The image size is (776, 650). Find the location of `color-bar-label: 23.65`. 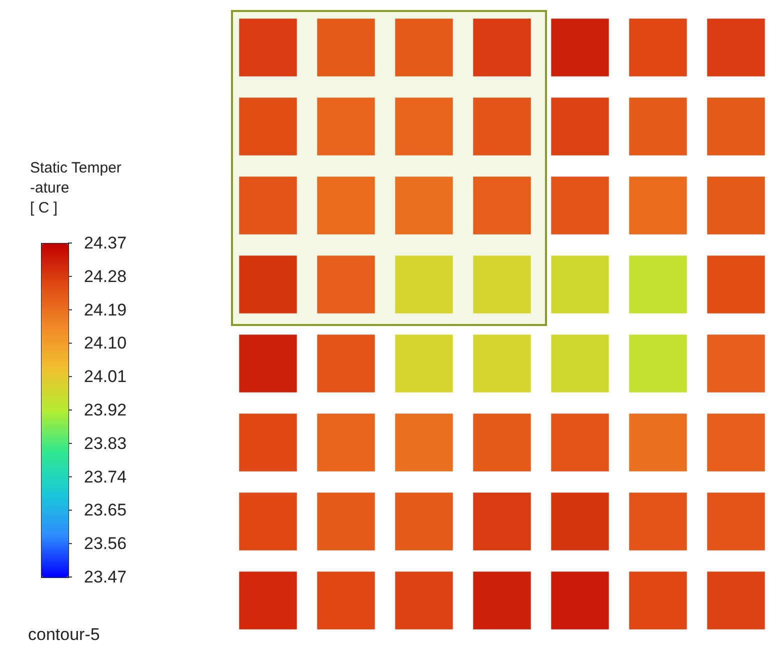

color-bar-label: 23.65 is located at coordinates (105, 510).